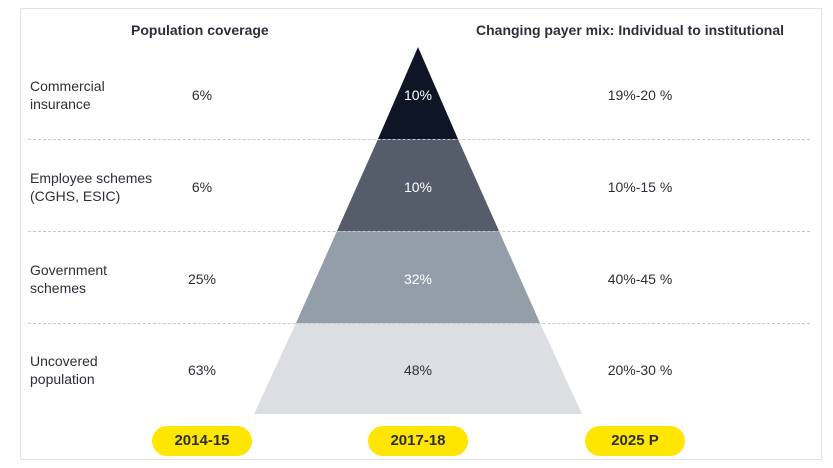  Describe the element at coordinates (640, 279) in the screenshot. I see `share-2025-value: 40%-45 %` at that location.